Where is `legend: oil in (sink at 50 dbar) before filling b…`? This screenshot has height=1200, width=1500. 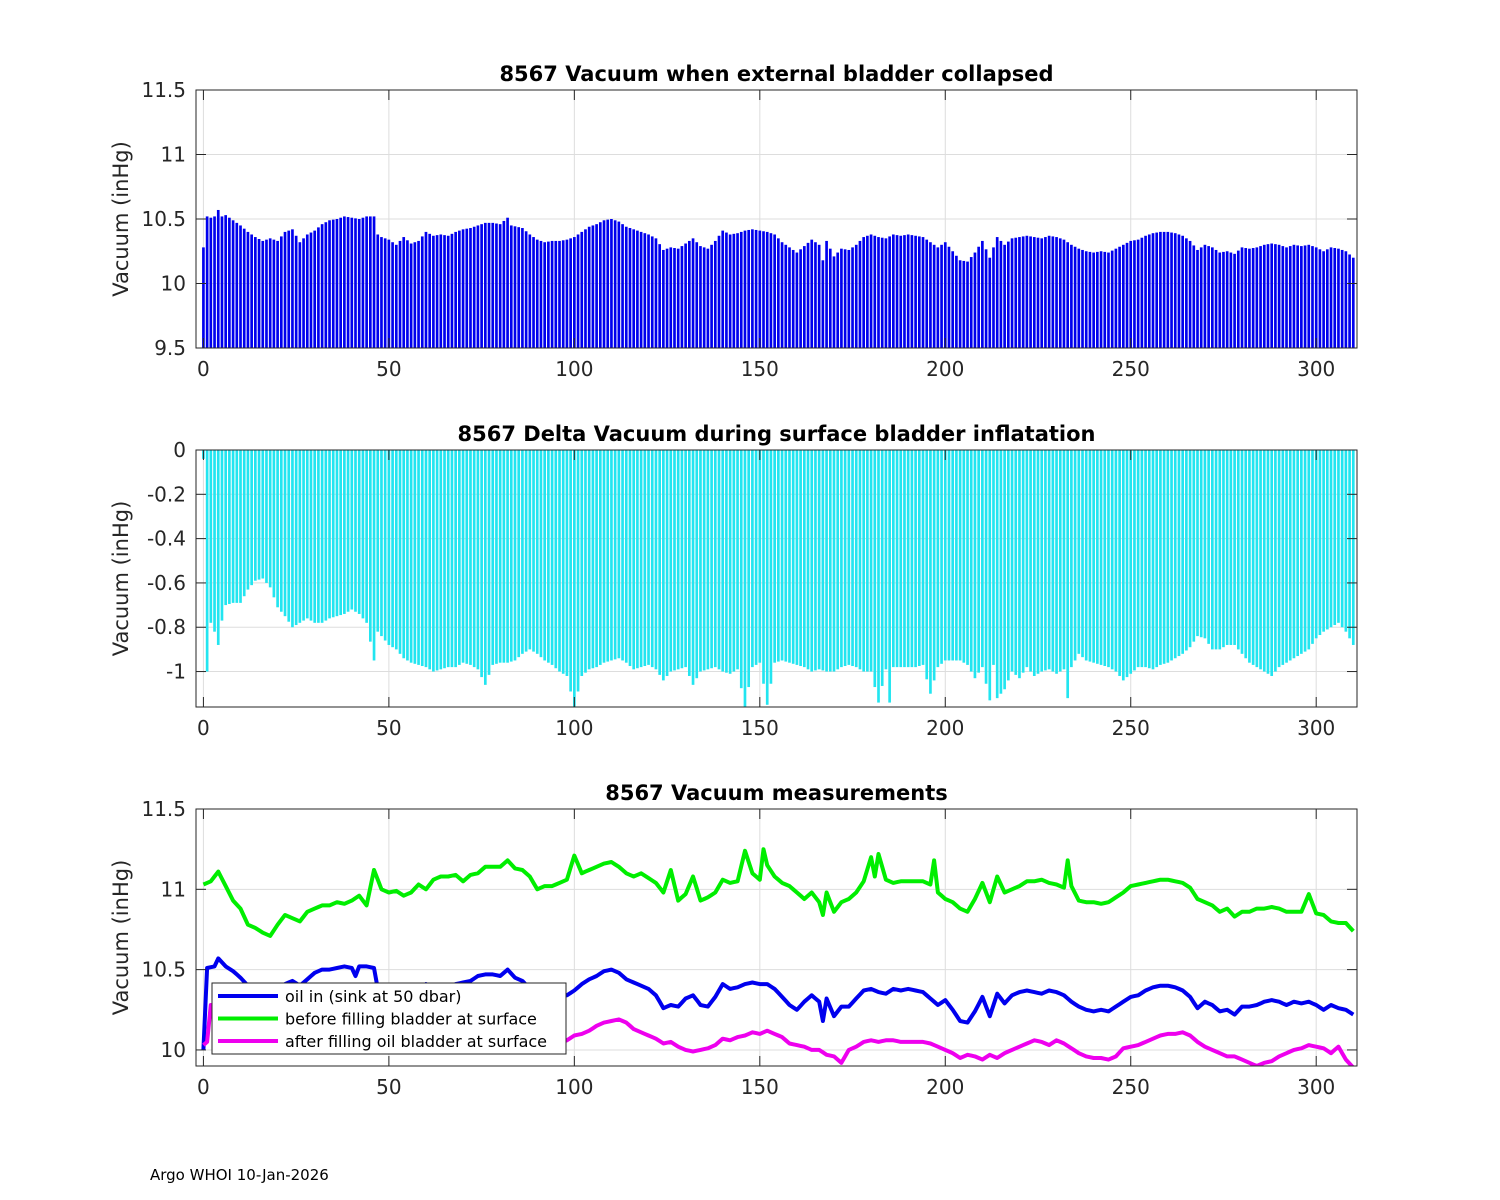
legend: oil in (sink at 50 dbar) before filling b… is located at coordinates (389, 1018).